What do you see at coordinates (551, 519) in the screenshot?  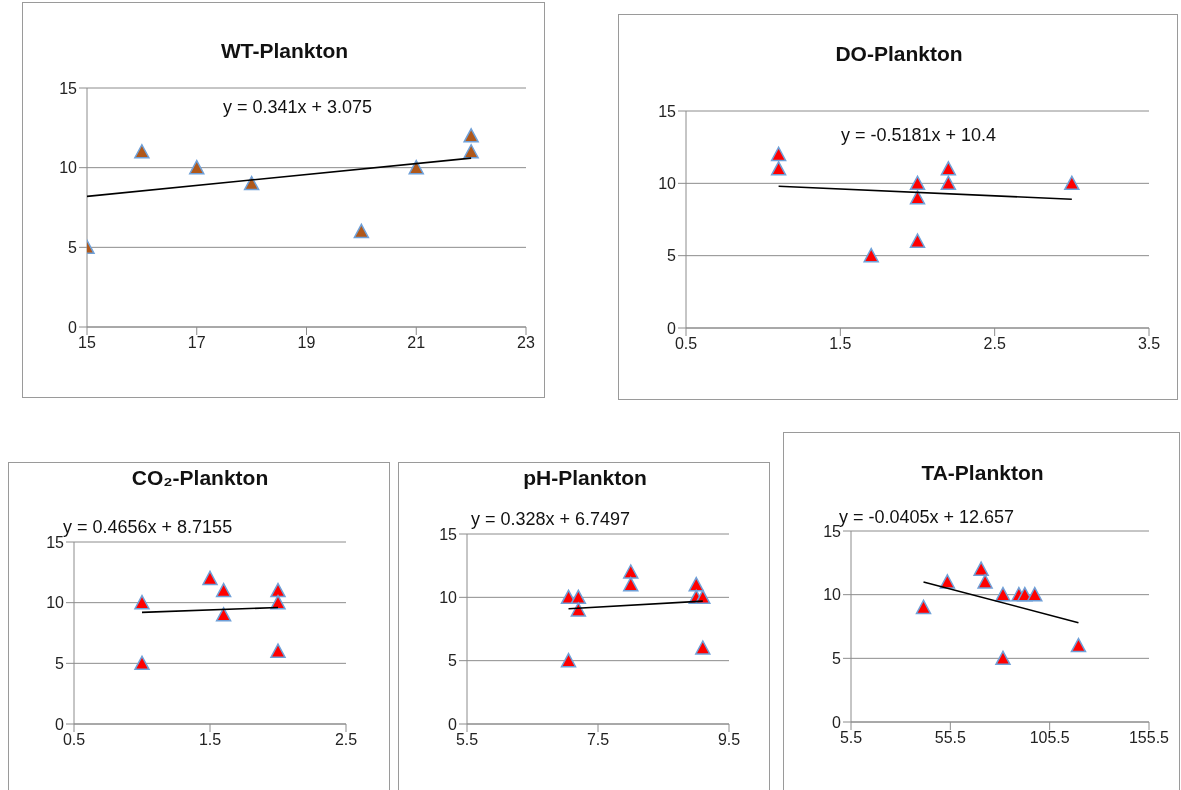 I see `text: y = 0.328x + 6.7497` at bounding box center [551, 519].